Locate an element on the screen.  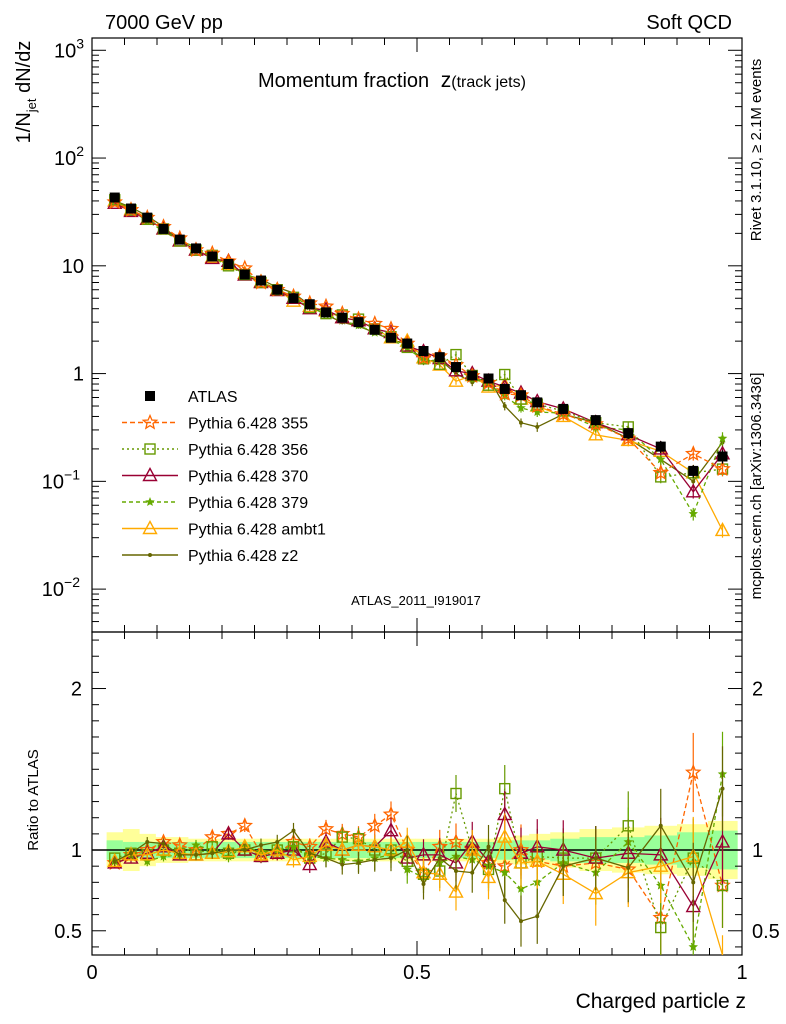
main-y-axis-label-text: 1/Njet dN/dz is located at coordinates (26, 92).